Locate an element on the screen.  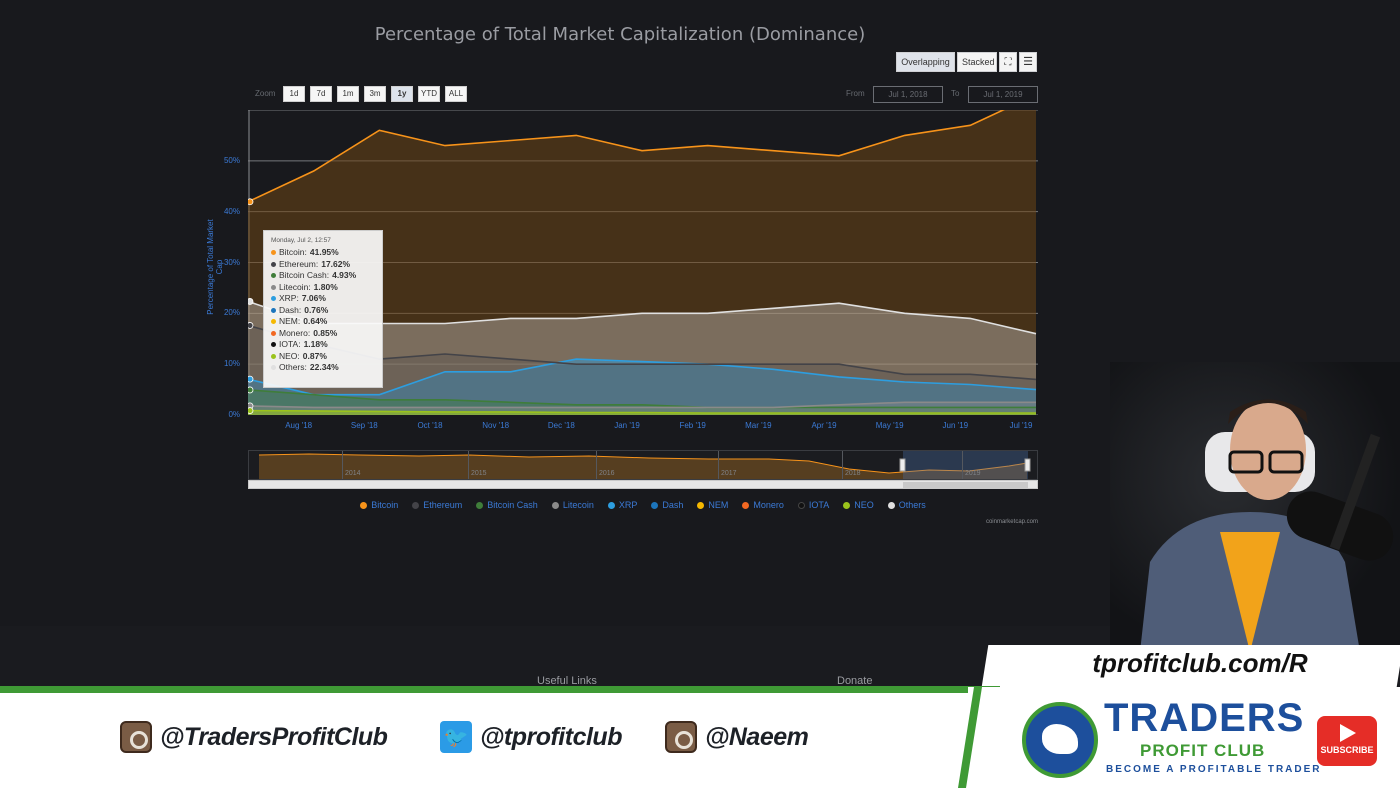
tooltip-series-name: IOTA: is located at coordinates (290, 344).